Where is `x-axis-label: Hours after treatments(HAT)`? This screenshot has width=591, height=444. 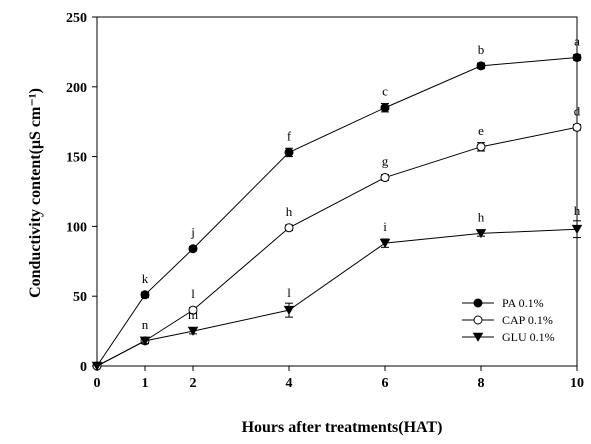
x-axis-label: Hours after treatments(HAT) is located at coordinates (342, 427).